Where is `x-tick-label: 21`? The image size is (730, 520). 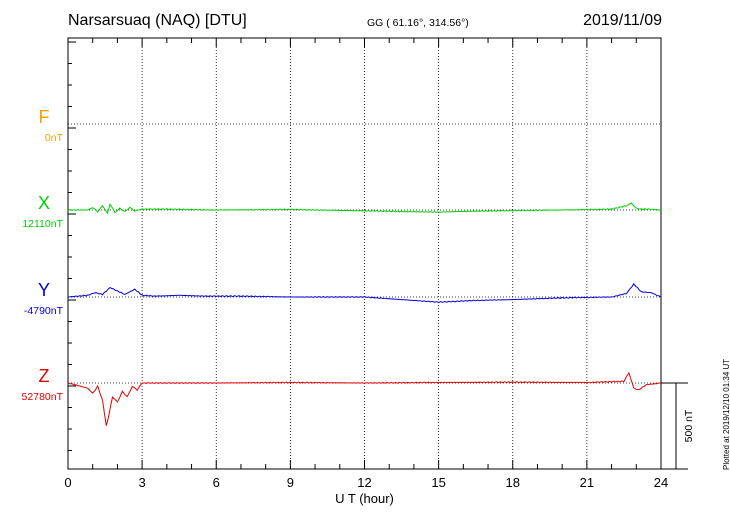
x-tick-label: 21 is located at coordinates (587, 482).